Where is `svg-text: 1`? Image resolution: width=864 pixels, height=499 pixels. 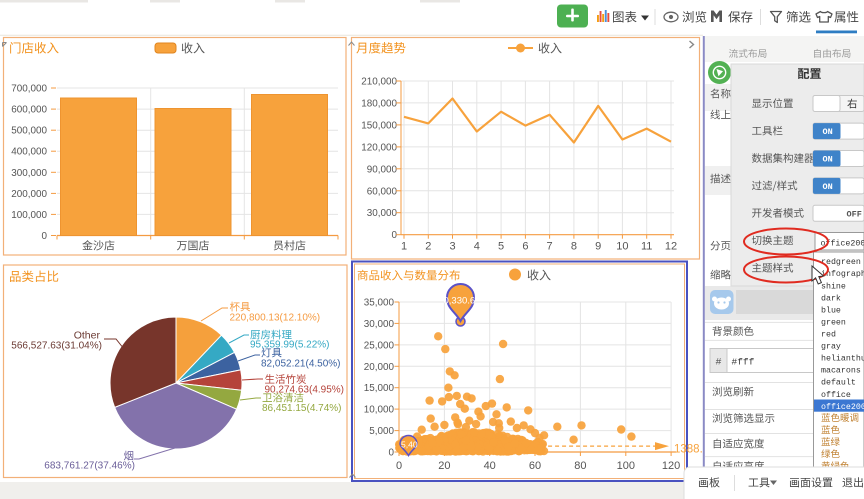
svg-text: 1 is located at coordinates (404, 247).